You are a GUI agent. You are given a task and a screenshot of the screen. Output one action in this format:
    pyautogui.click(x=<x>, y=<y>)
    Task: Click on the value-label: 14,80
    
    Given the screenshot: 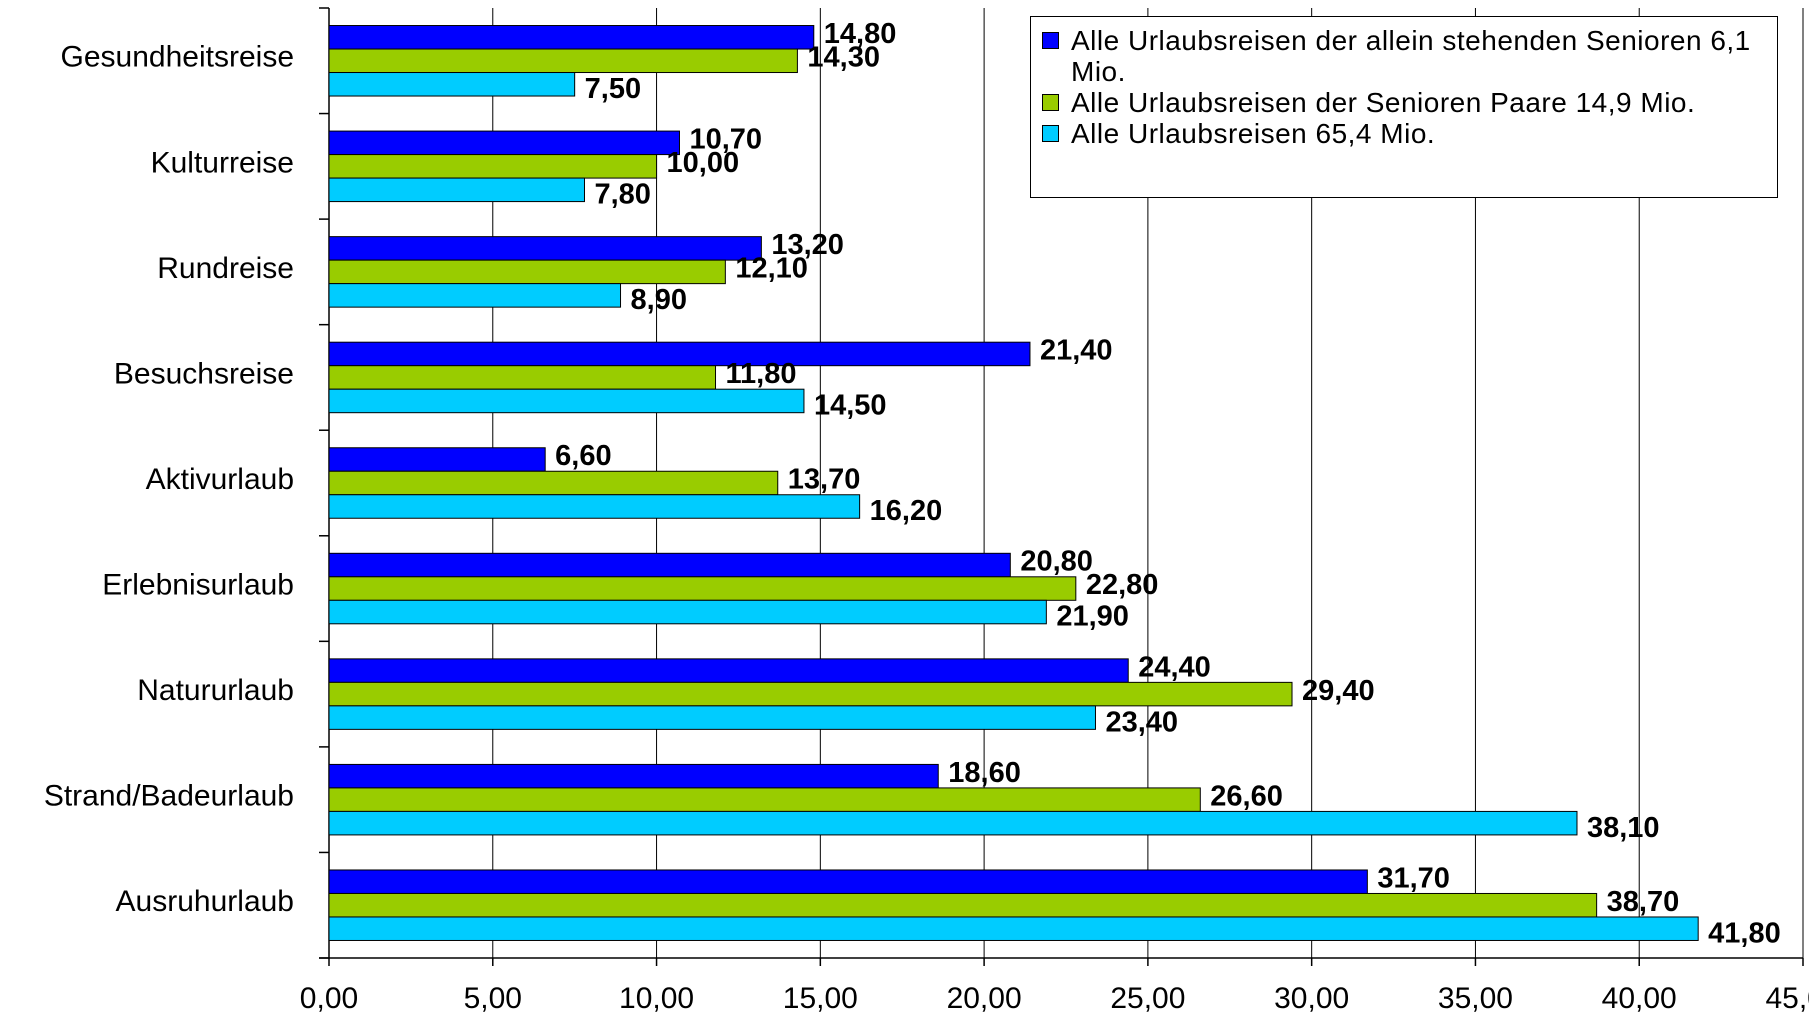 What is the action you would take?
    pyautogui.click(x=860, y=34)
    